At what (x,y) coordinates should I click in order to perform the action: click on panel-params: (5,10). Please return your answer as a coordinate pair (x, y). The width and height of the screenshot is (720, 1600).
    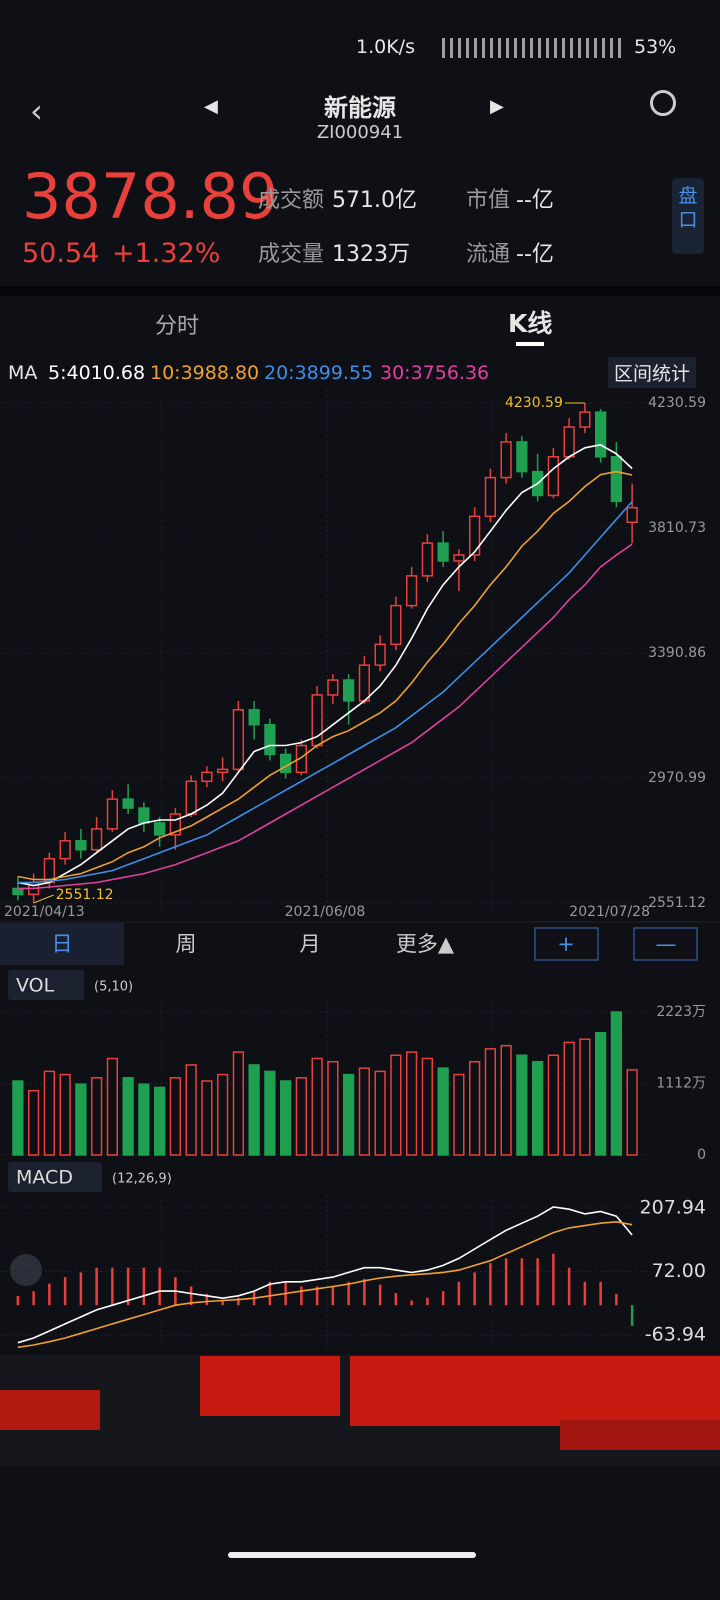
    Looking at the image, I should click on (113, 987).